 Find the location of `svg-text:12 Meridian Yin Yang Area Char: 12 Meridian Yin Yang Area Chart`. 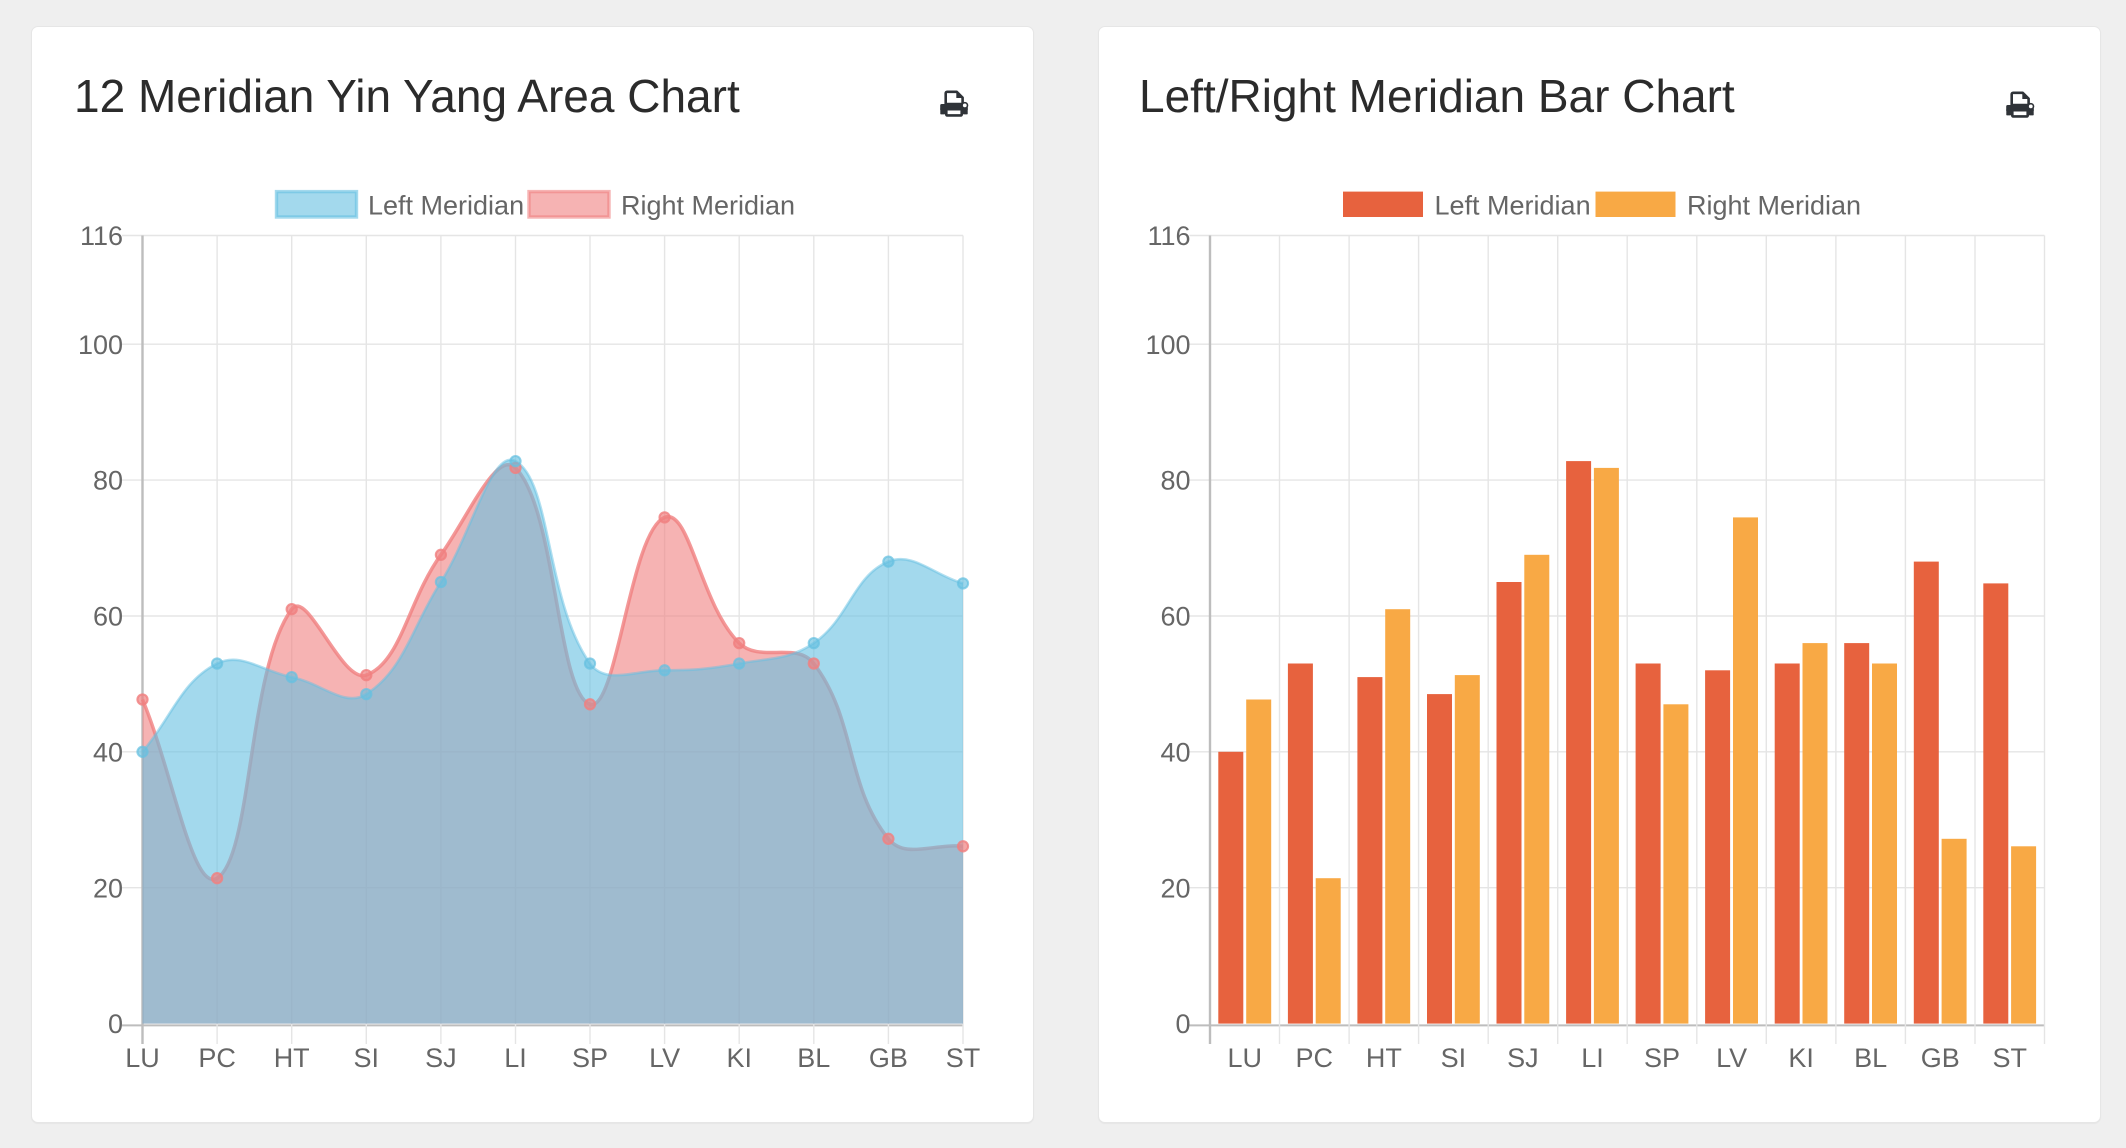

svg-text:12 Meridian Yin Yang Area Char: 12 Meridian Yin Yang Area Chart is located at coordinates (407, 96).